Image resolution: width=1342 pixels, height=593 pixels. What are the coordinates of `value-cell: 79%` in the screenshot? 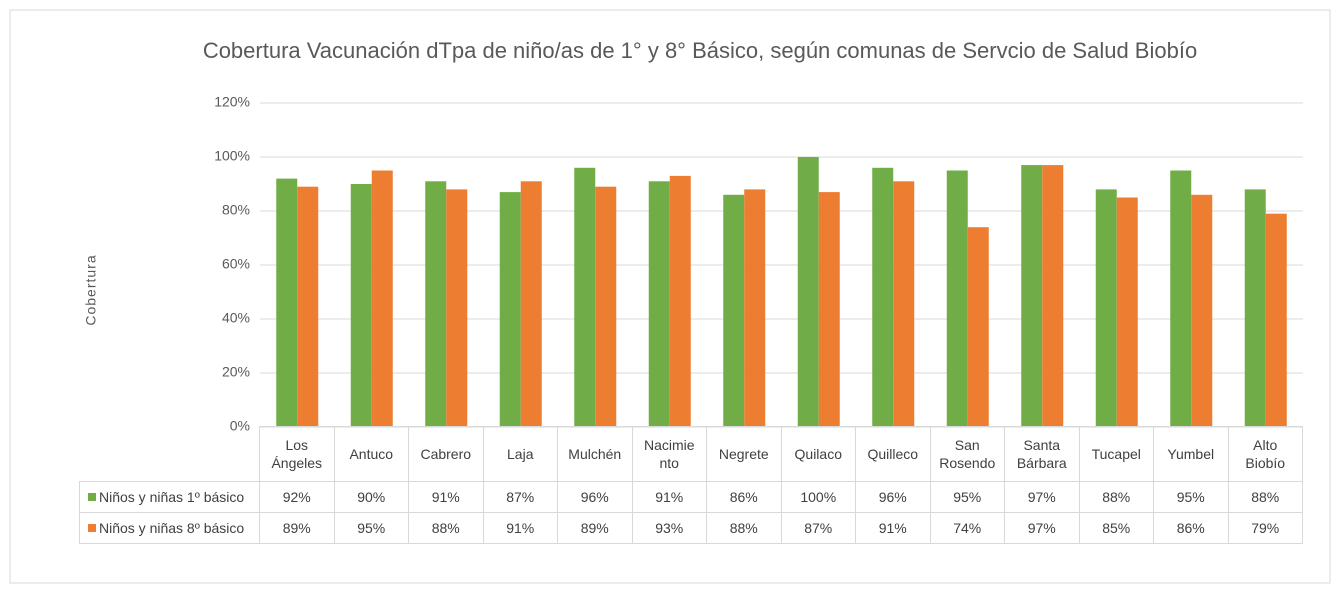 It's located at (1265, 528).